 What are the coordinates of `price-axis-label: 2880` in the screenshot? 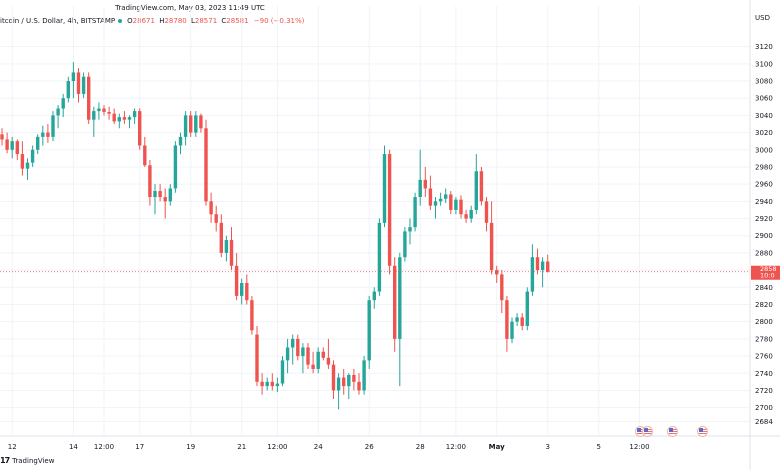 It's located at (764, 253).